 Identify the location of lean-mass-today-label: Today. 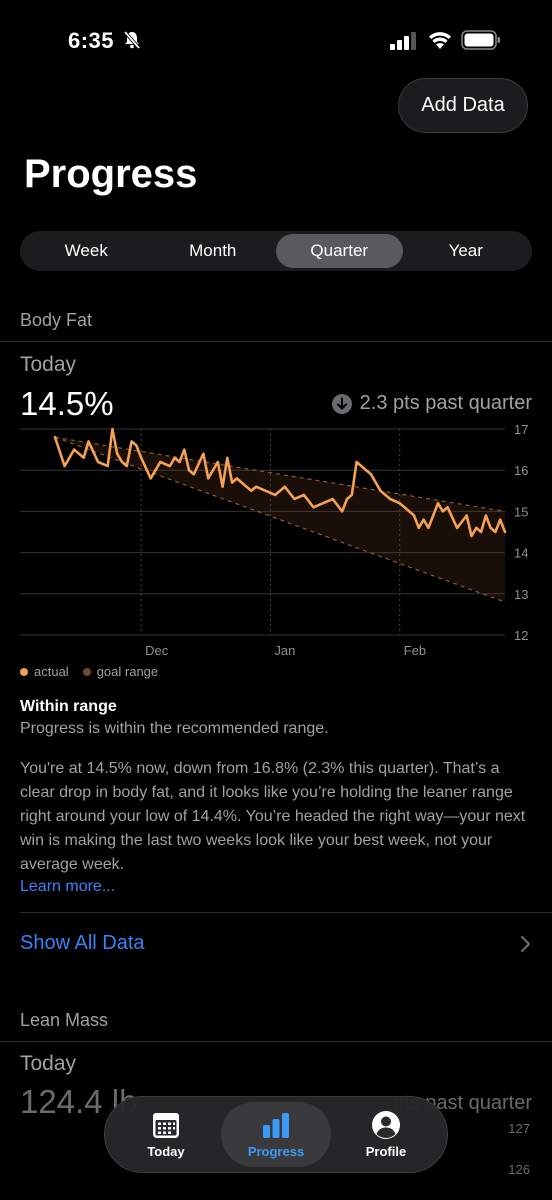
(48, 1063).